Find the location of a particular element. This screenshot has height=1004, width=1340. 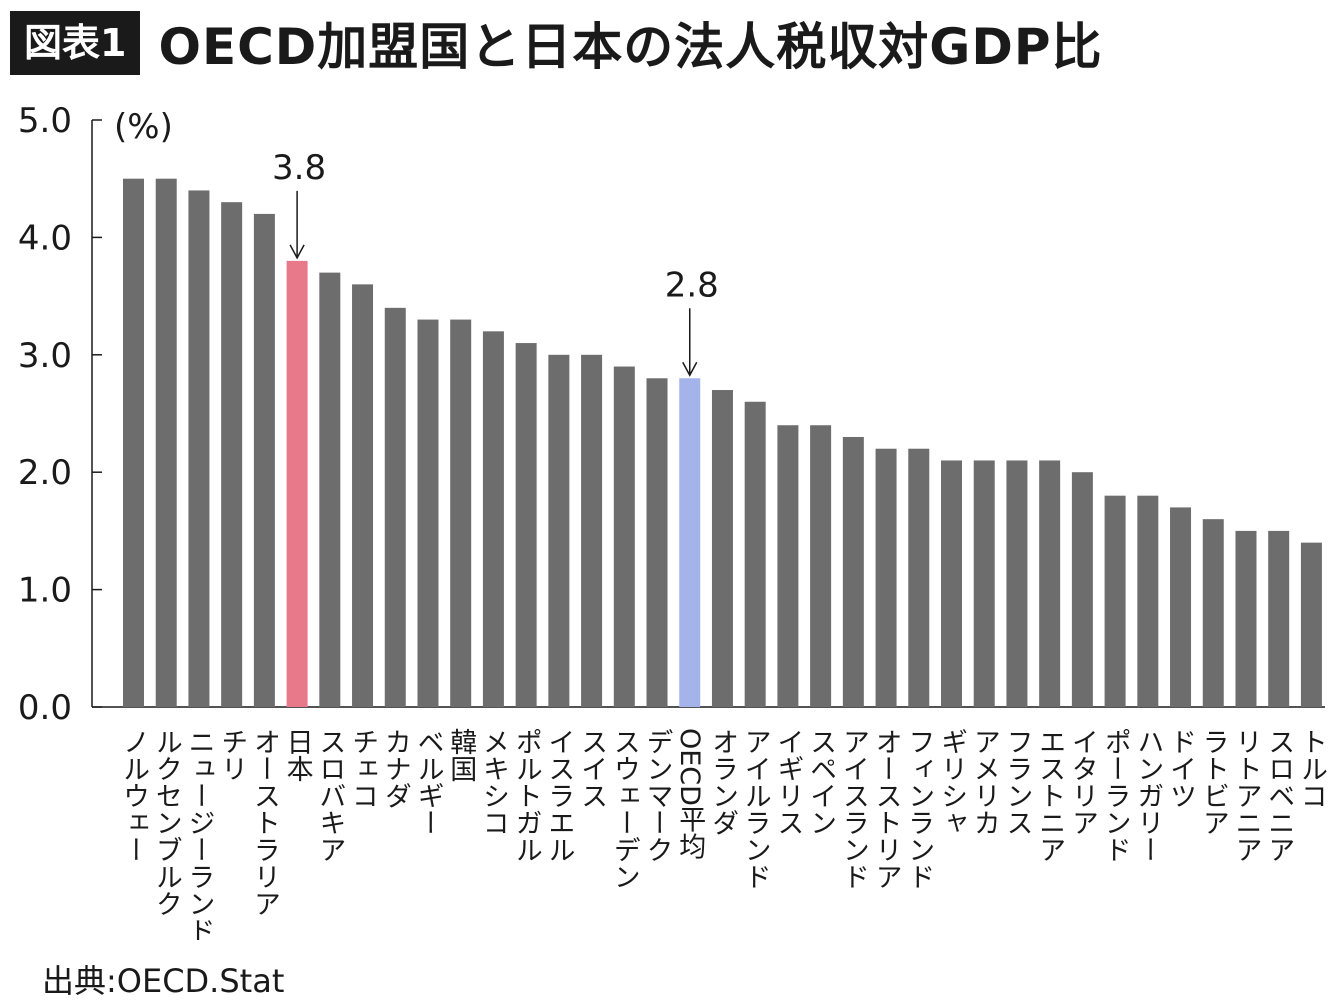

category-label: ラトビア is located at coordinates (1213, 782).